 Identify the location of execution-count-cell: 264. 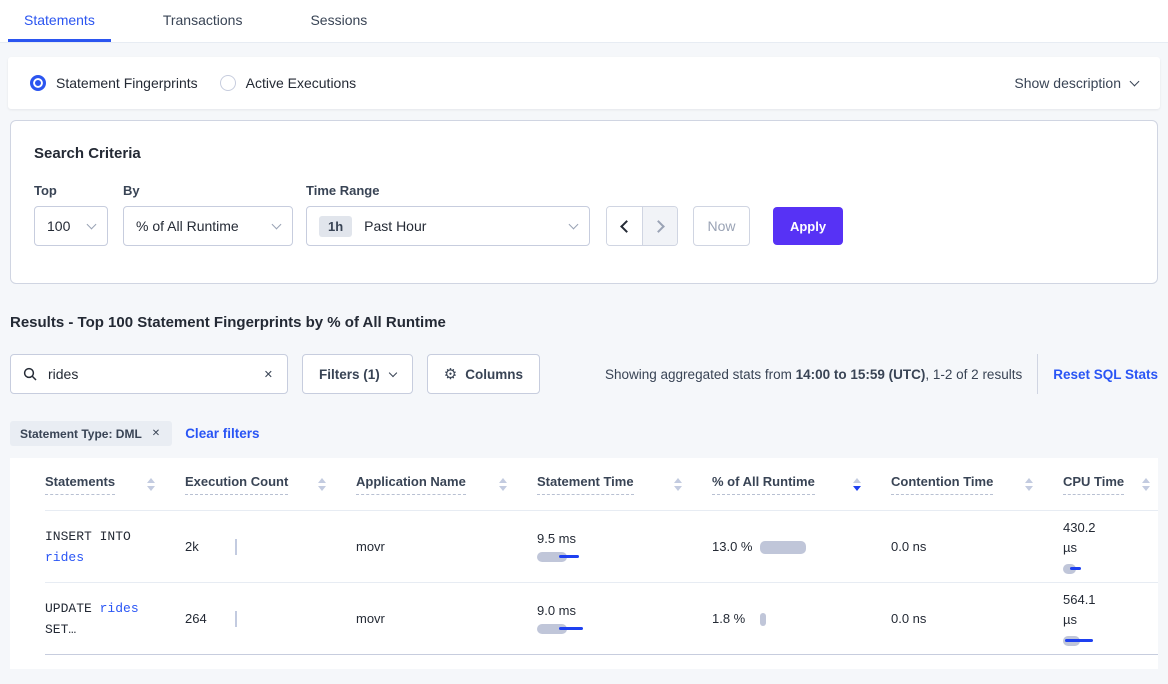
(270, 618).